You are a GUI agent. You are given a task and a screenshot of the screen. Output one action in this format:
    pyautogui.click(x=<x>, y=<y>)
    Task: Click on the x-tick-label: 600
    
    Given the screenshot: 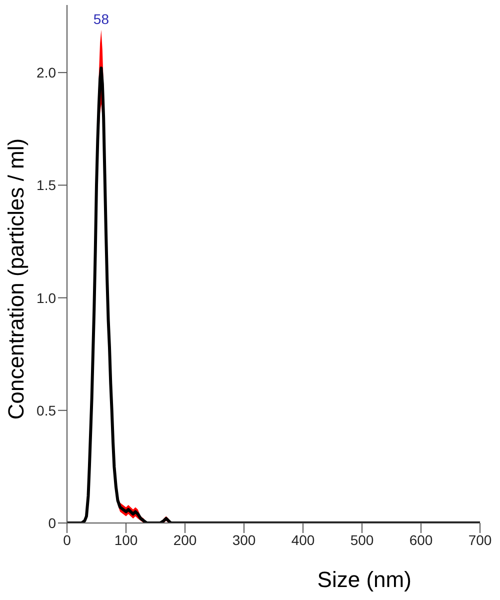 What is the action you would take?
    pyautogui.click(x=421, y=540)
    